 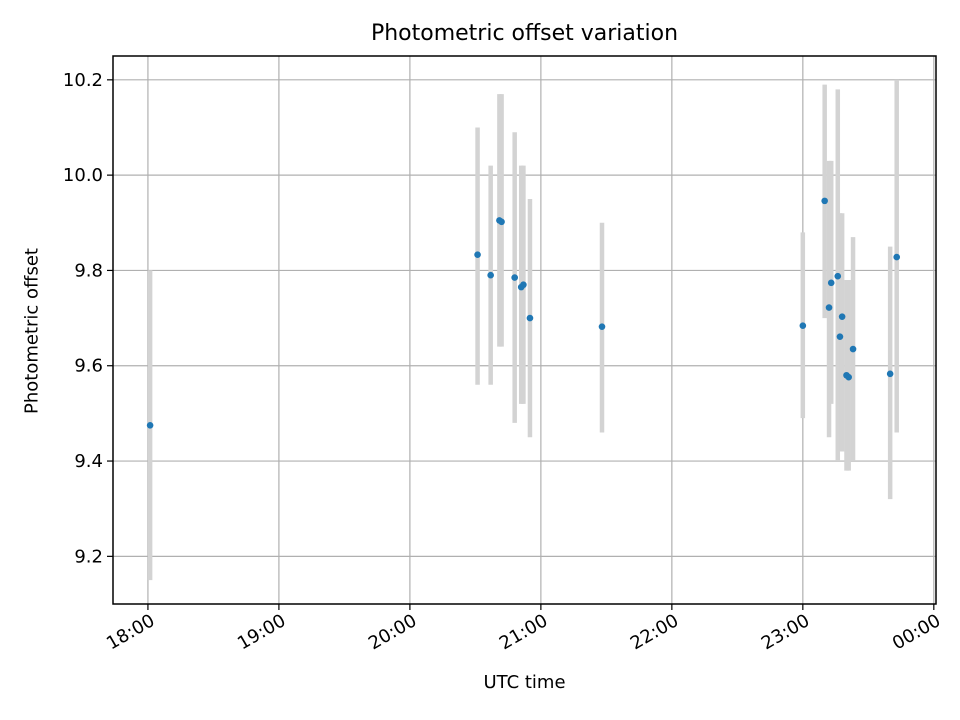 What do you see at coordinates (88, 366) in the screenshot?
I see `y-tick-label: 9.6` at bounding box center [88, 366].